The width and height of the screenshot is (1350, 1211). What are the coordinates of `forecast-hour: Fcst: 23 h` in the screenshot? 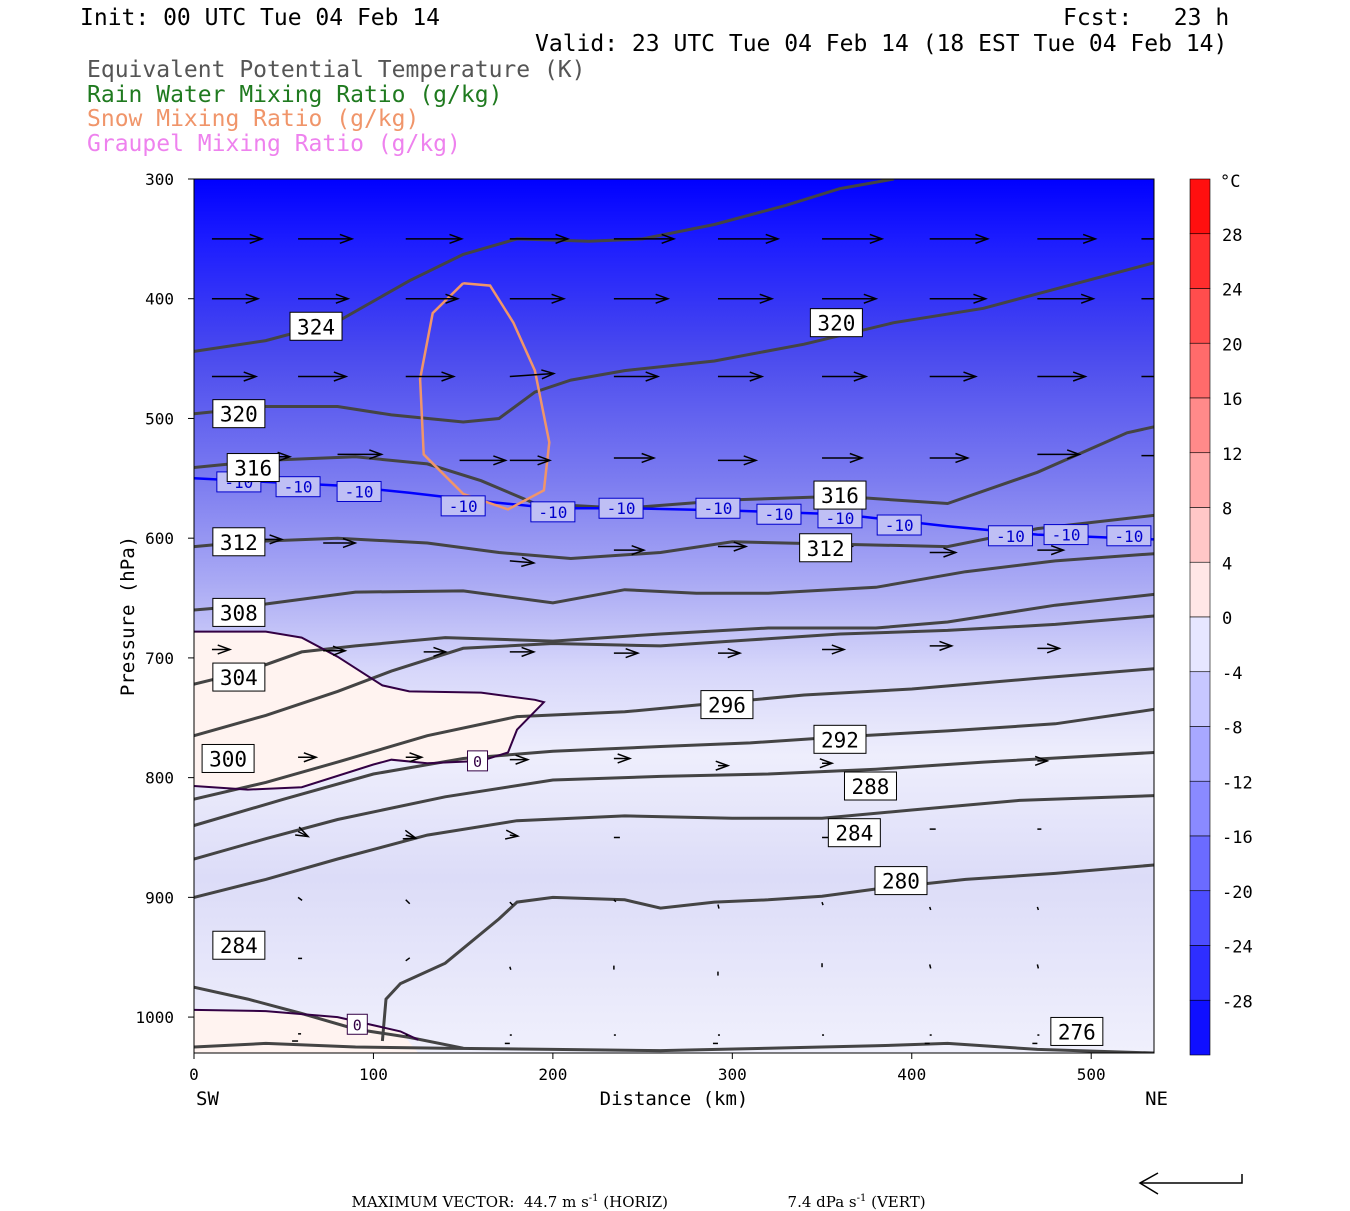 It's located at (1146, 18).